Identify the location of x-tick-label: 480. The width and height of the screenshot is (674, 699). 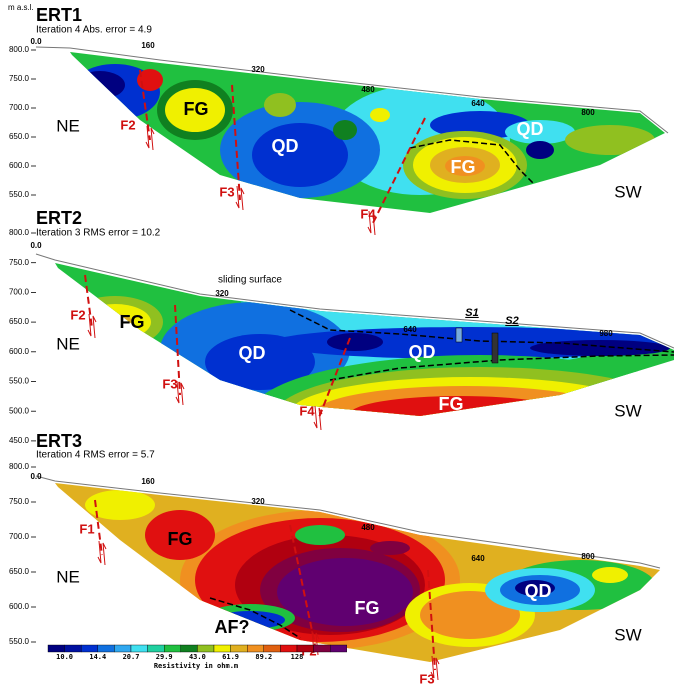
(368, 527).